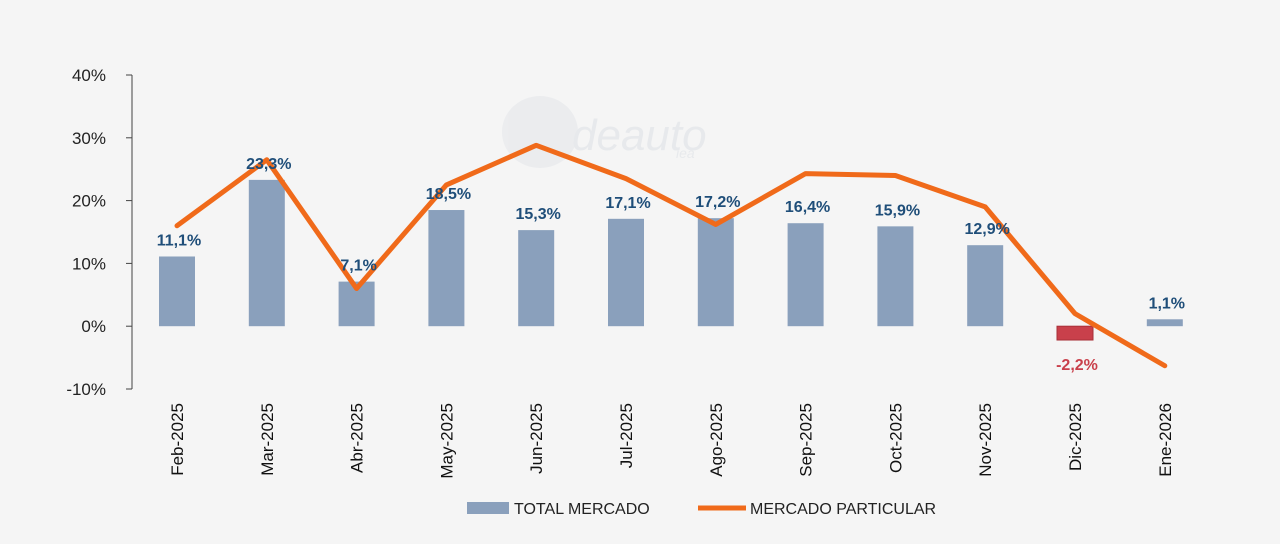 This screenshot has height=544, width=1280. Describe the element at coordinates (717, 202) in the screenshot. I see `data-label: 17,2%` at that location.